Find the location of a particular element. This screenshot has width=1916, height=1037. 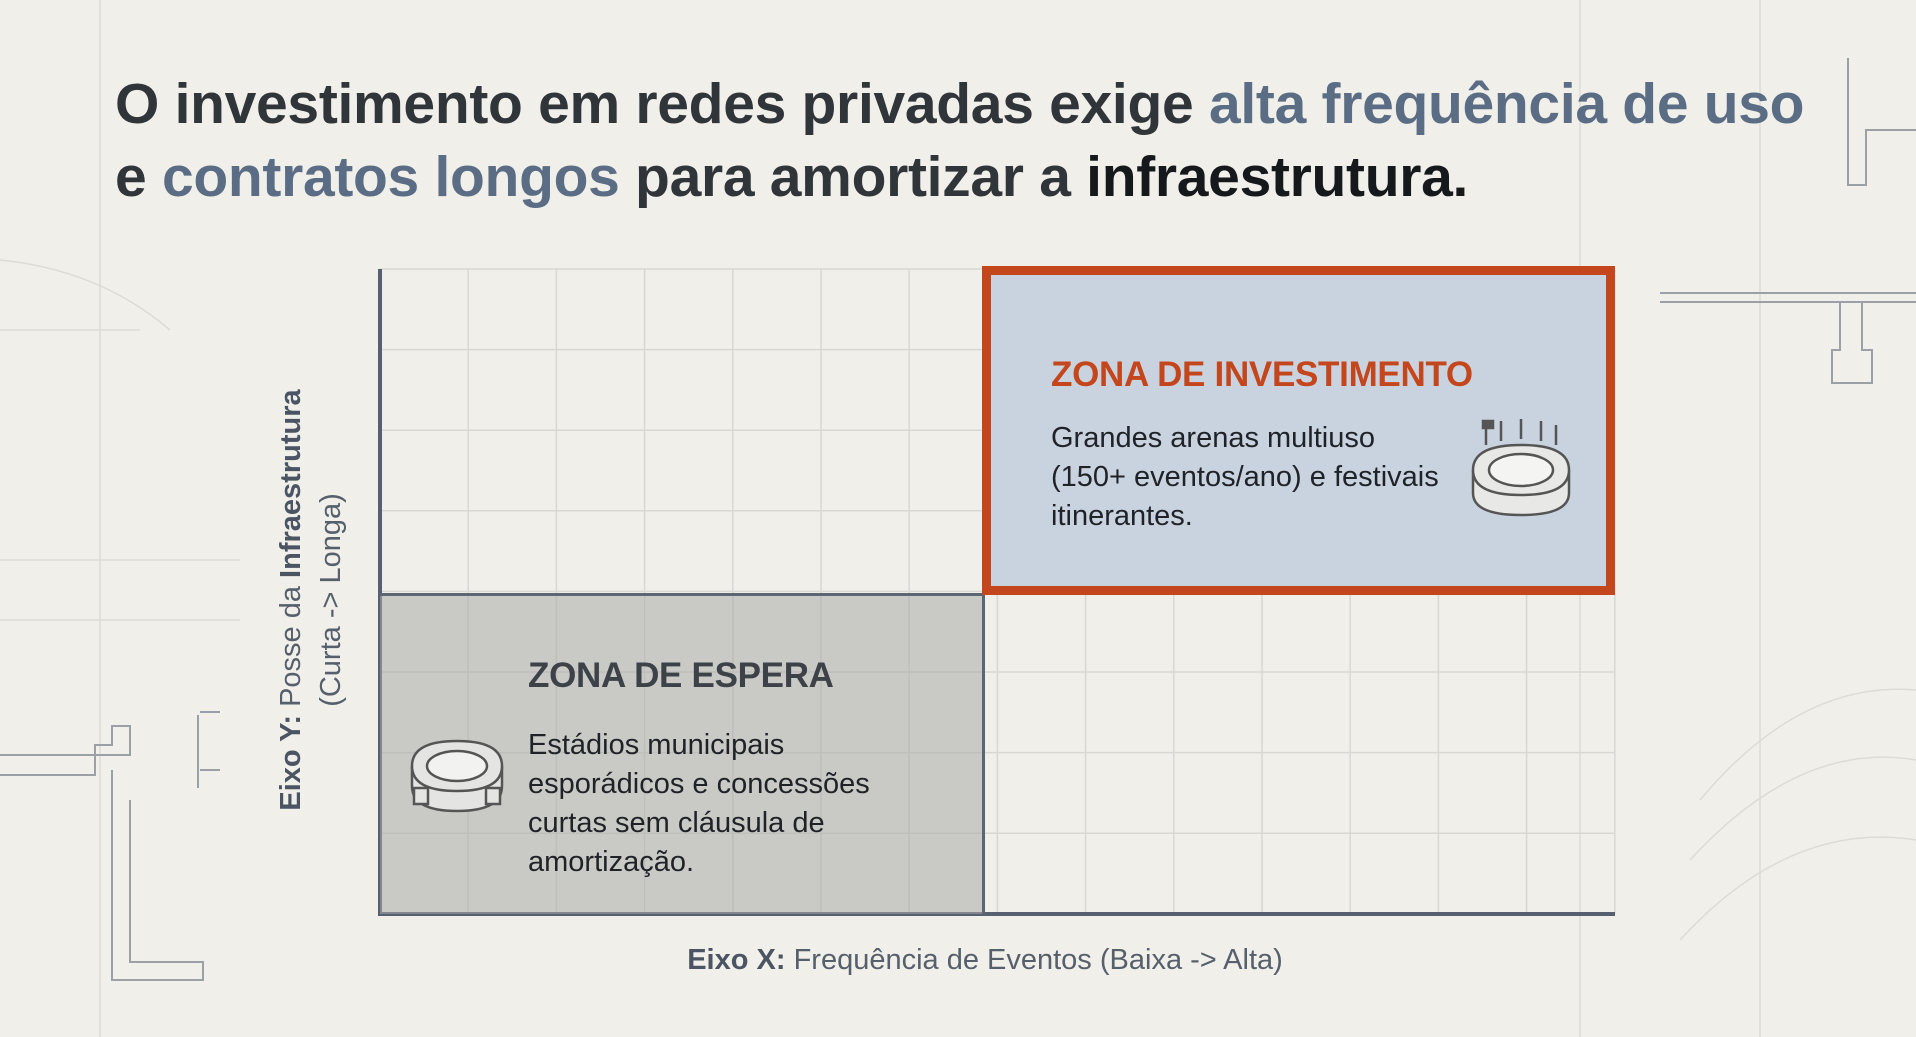

axis-emphasis: Infraestrutura is located at coordinates (291, 483).